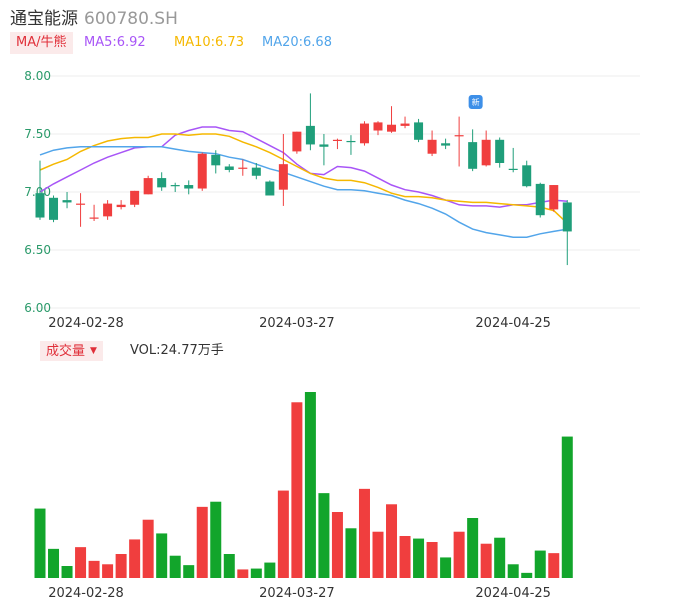  Describe the element at coordinates (37, 134) in the screenshot. I see `y-tick-label: 7.50` at that location.